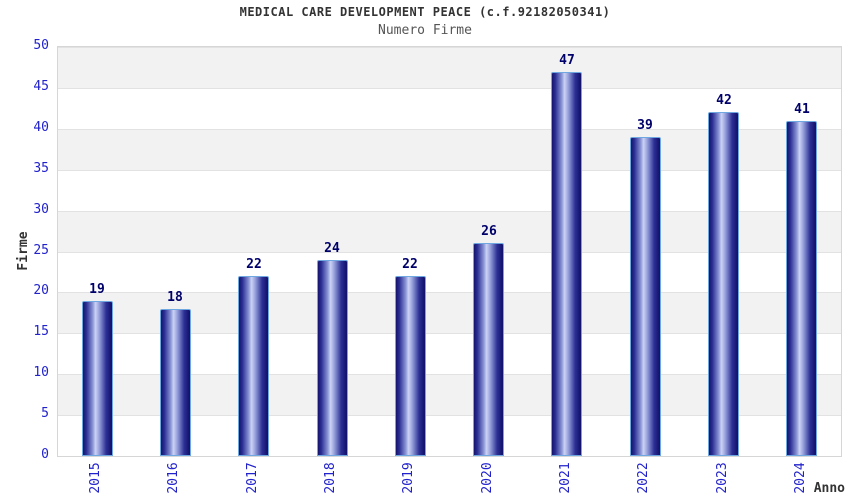 The image size is (850, 500). I want to click on x-tick-label: 2022, so click(643, 478).